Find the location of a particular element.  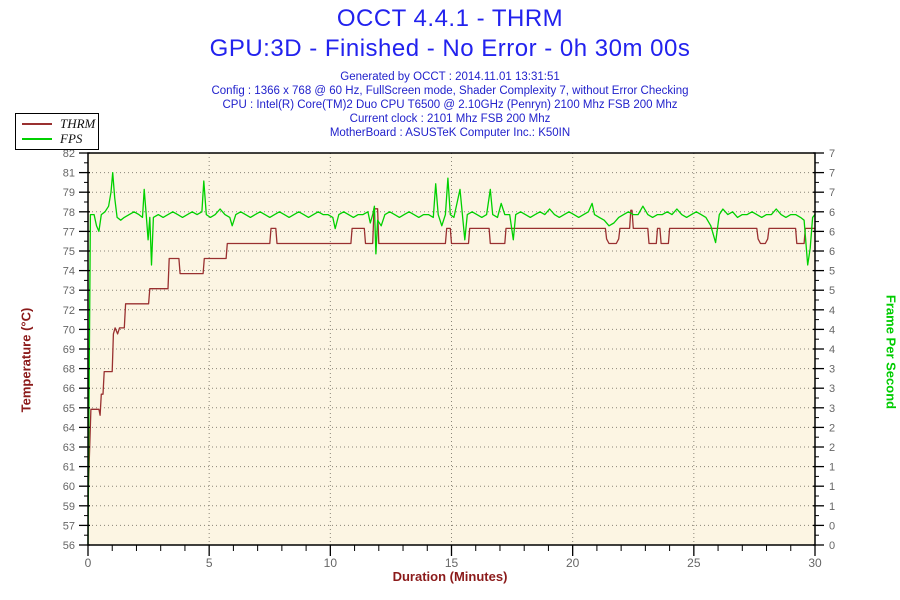

legend-item-thrm: THRM is located at coordinates (60, 123).